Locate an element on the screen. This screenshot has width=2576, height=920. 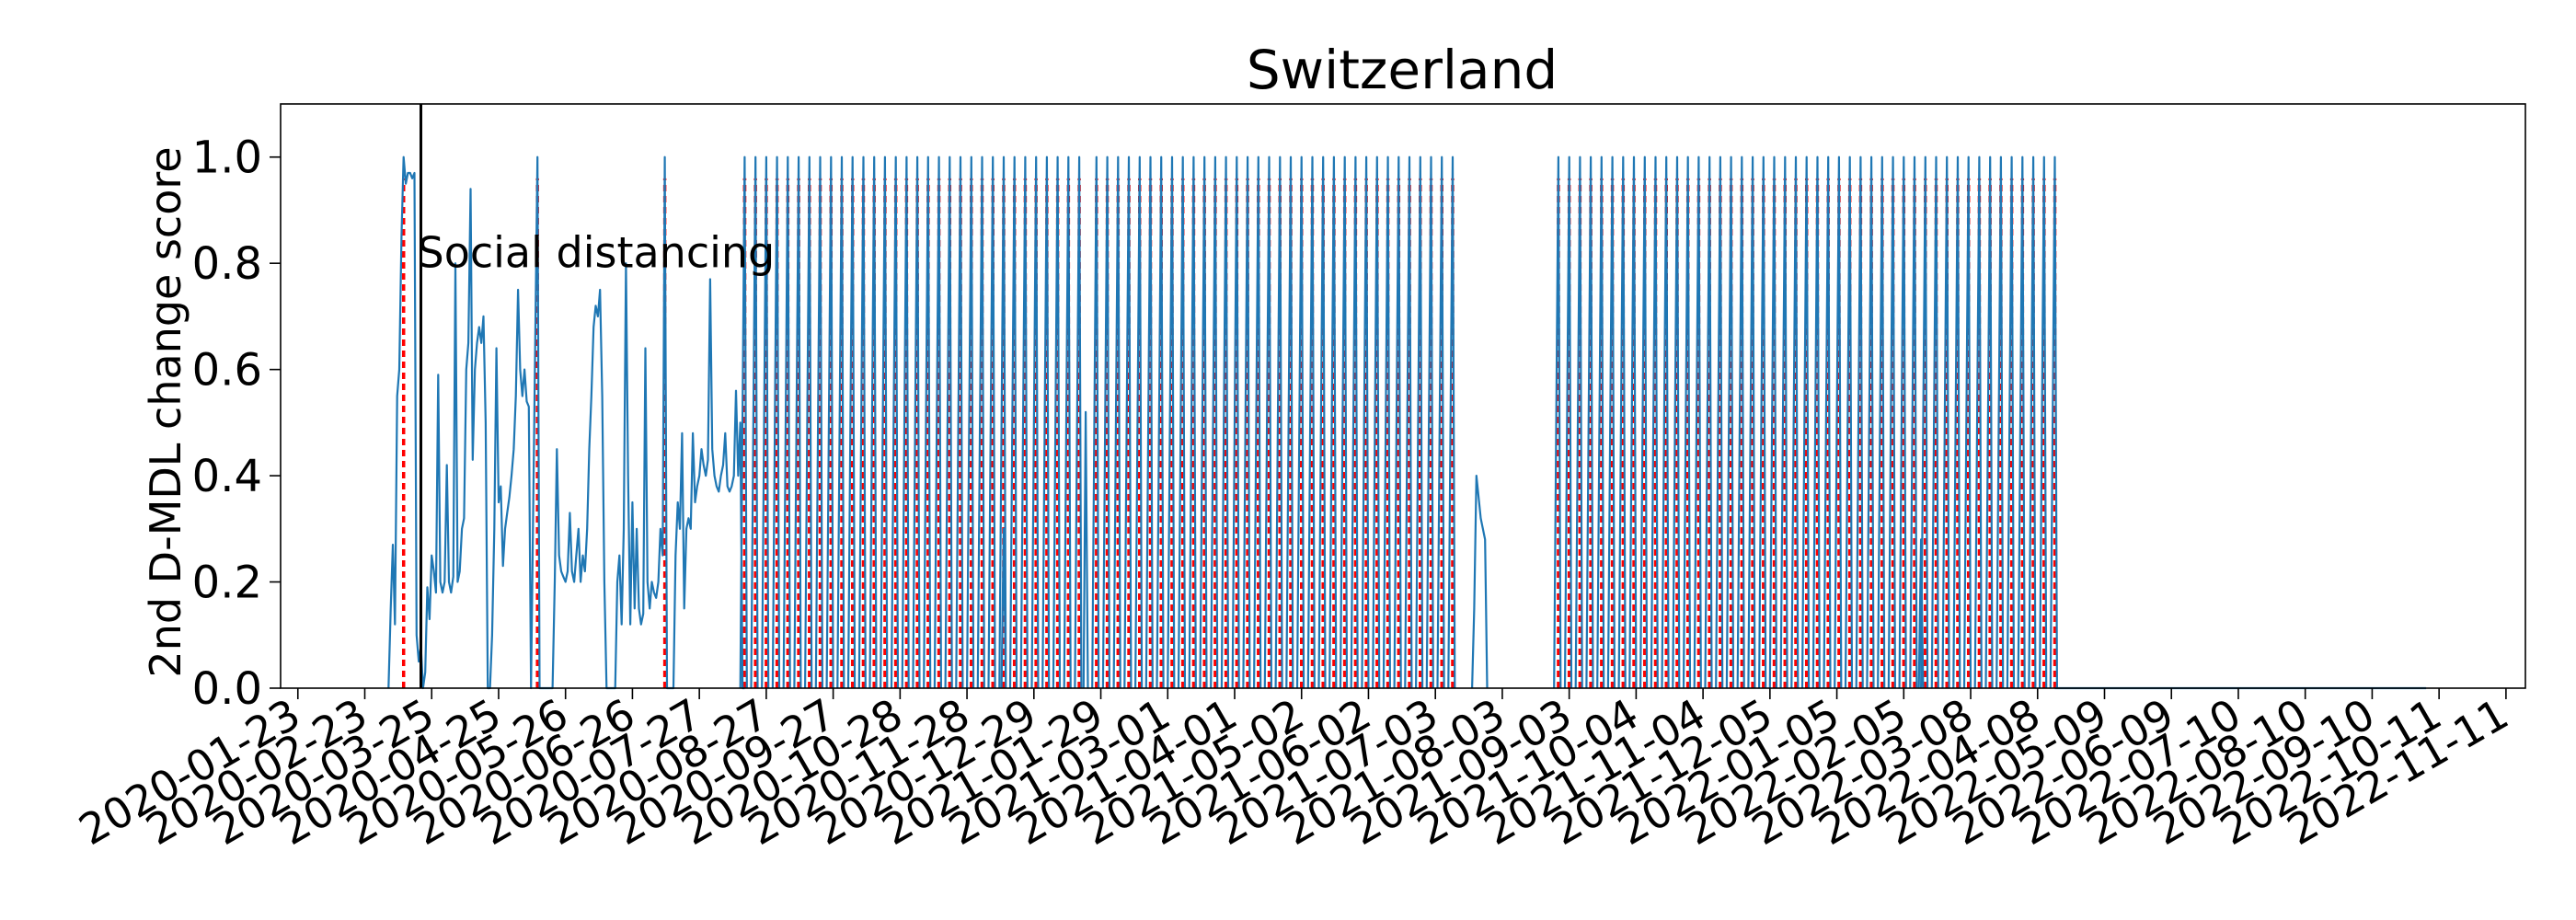
y-tick-label: 0.6 is located at coordinates (227, 371).